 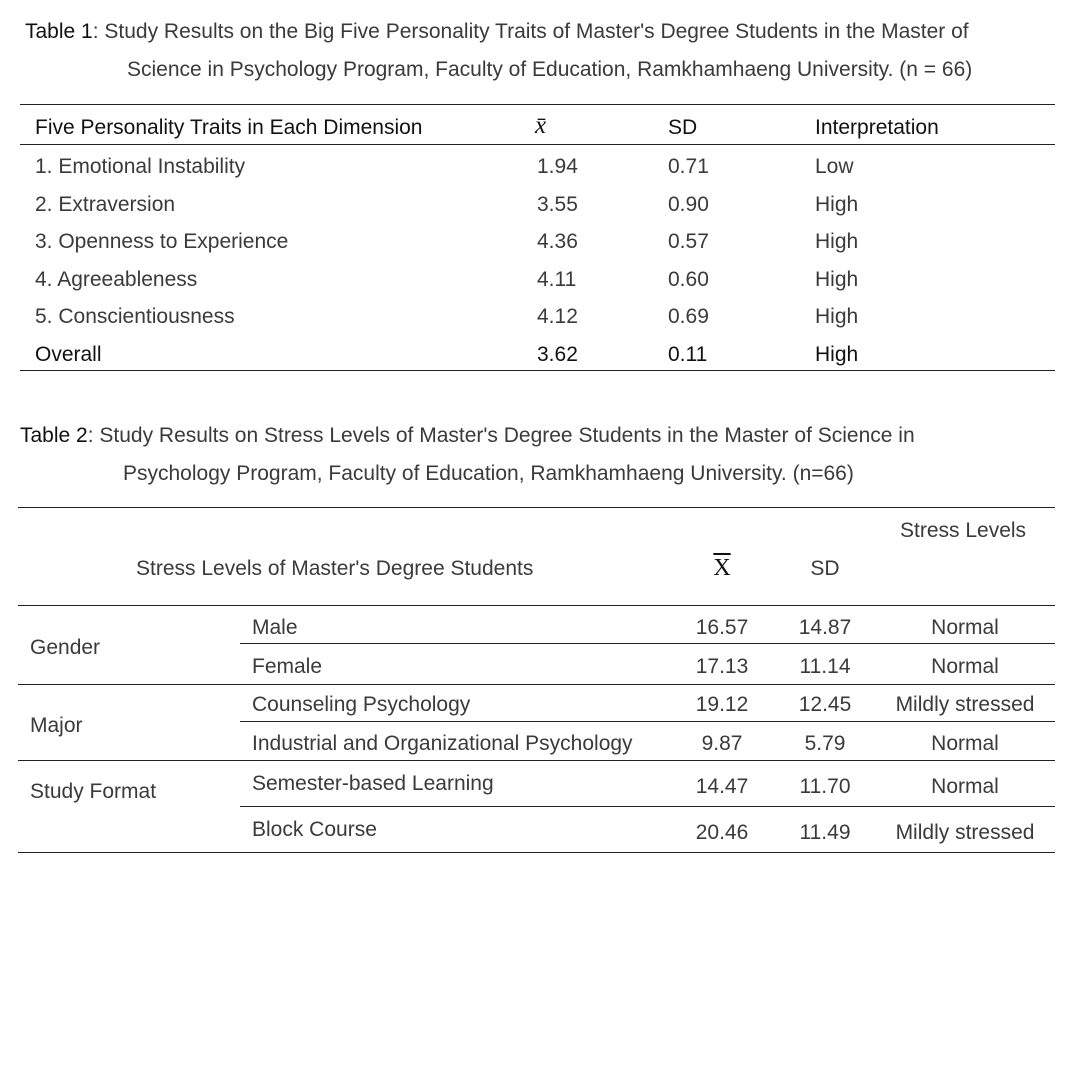 I want to click on table1-bottom-rule, so click(x=537, y=370).